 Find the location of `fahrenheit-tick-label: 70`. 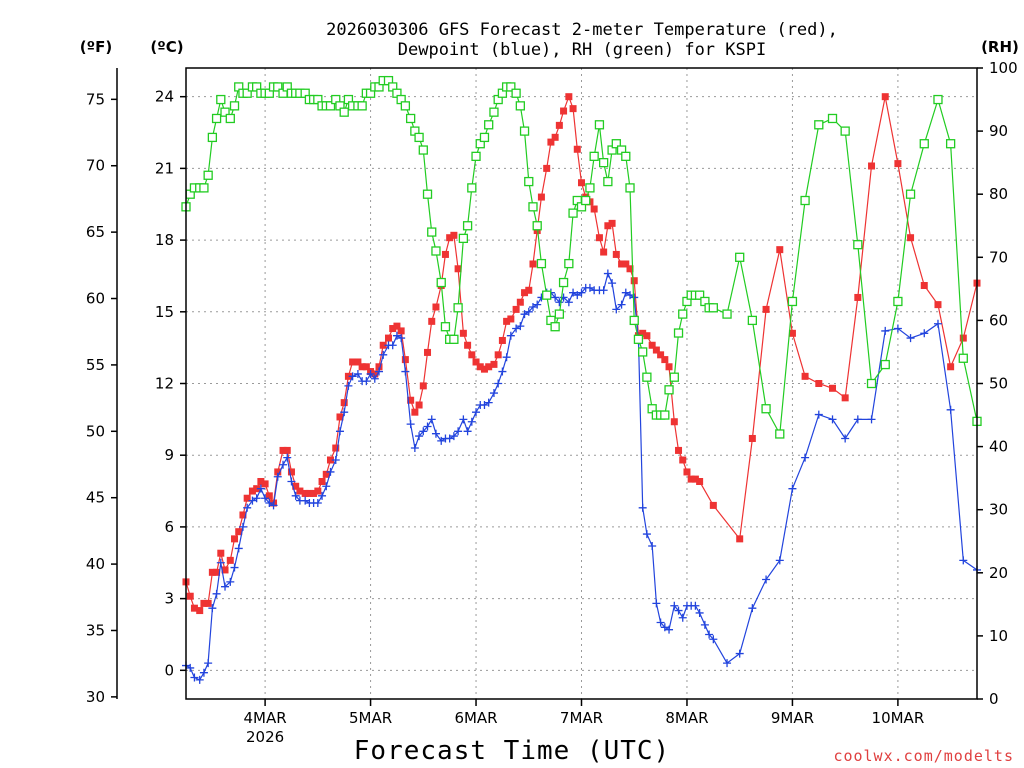

fahrenheit-tick-label: 70 is located at coordinates (95, 166).